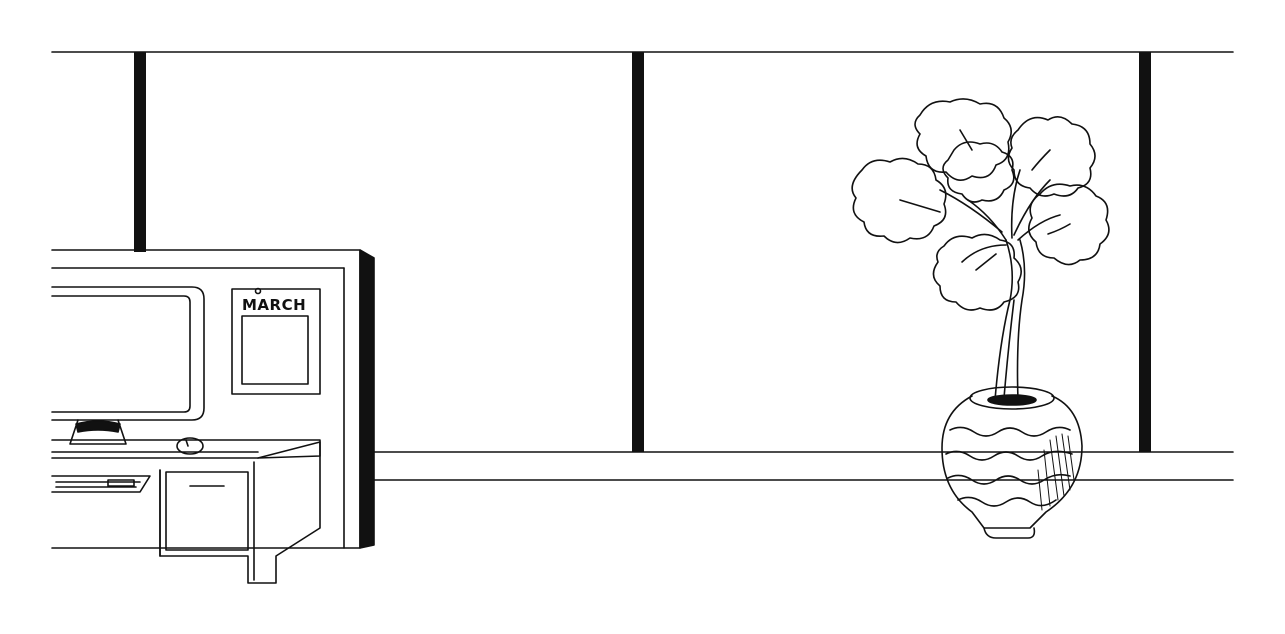 Image resolution: width=1285 pixels, height=634 pixels. What do you see at coordinates (1056, 472) in the screenshot?
I see `pot-hatching` at bounding box center [1056, 472].